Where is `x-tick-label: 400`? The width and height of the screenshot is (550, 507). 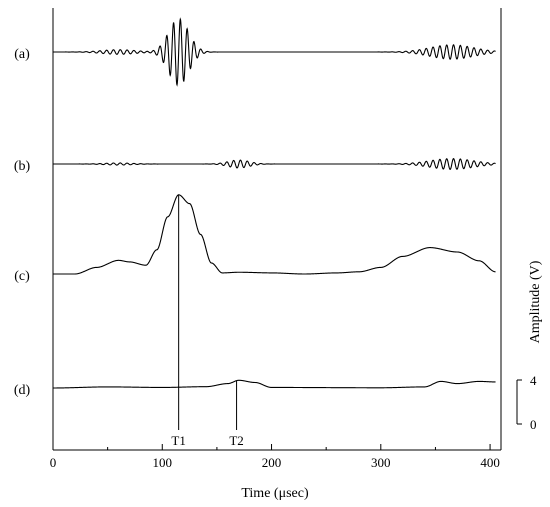 x-tick-label: 400 is located at coordinates (490, 462).